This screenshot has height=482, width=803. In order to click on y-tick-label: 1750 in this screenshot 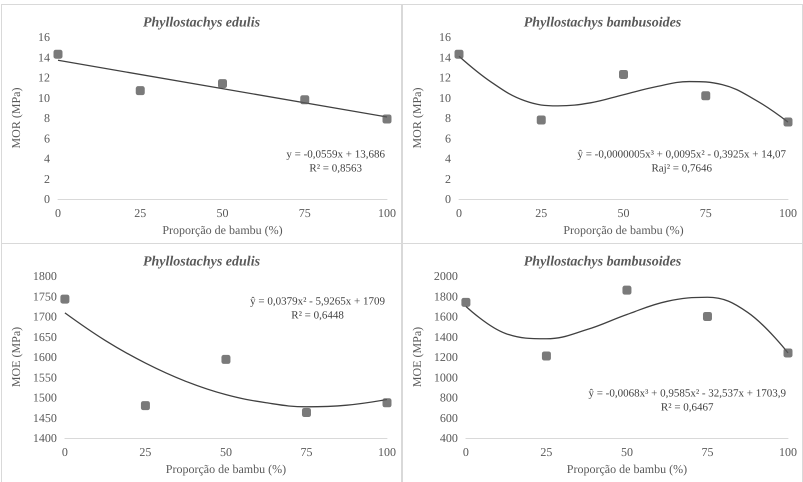, I will do `click(44, 296)`.